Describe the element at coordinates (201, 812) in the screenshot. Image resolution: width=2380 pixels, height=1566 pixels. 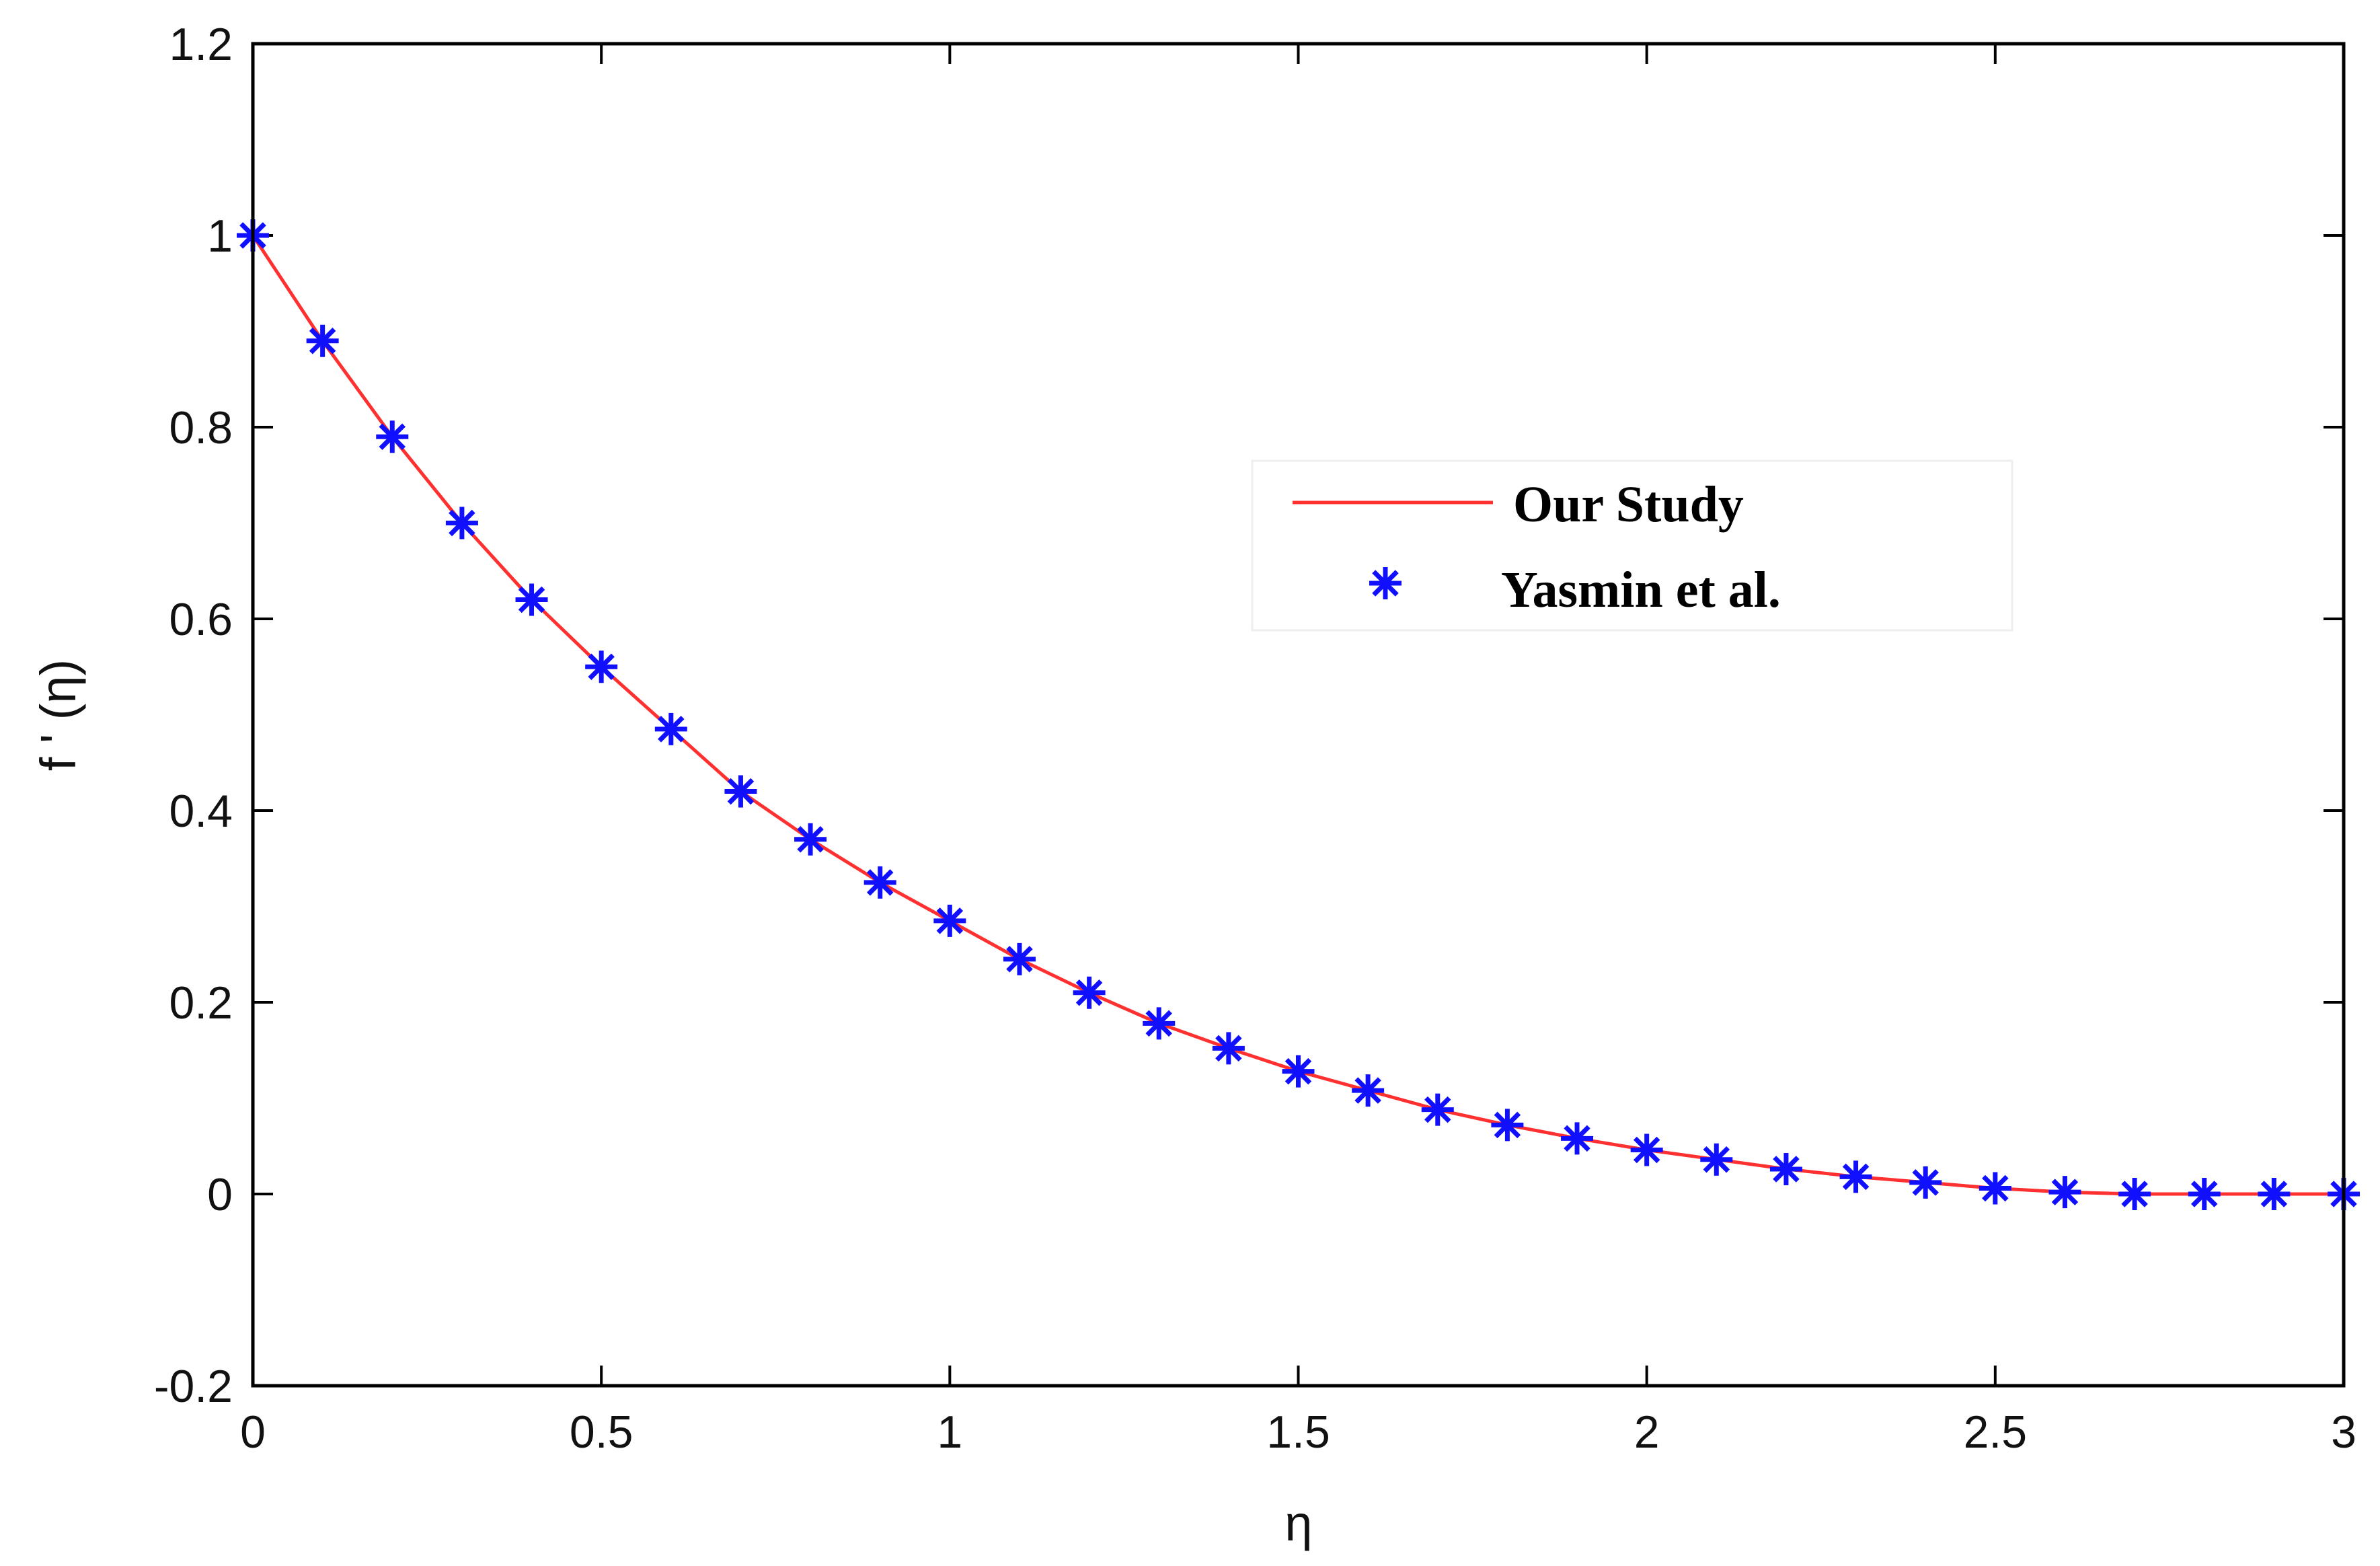
I see `y-tick-label: 0.4` at that location.